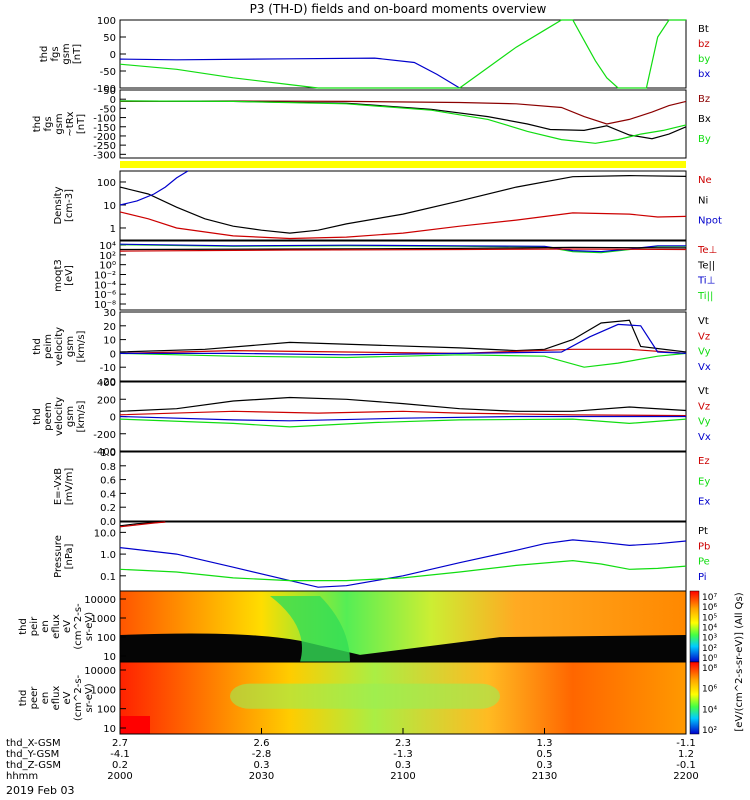 Image resolution: width=750 pixels, height=800 pixels. Describe the element at coordinates (403, 404) in the screenshot. I see `series-line-Vt` at that location.